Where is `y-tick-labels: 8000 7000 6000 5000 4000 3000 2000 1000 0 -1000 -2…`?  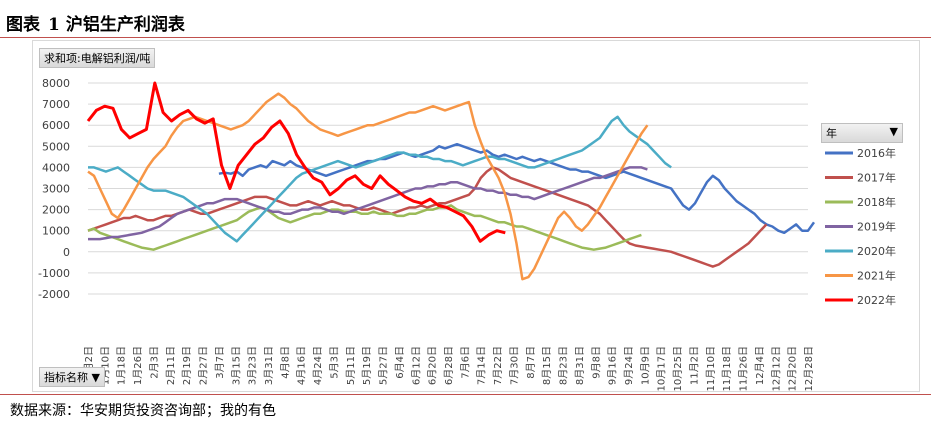 y-tick-labels: 8000 7000 6000 5000 4000 3000 2000 1000 0 -1000 -2… is located at coordinates (54, 189).